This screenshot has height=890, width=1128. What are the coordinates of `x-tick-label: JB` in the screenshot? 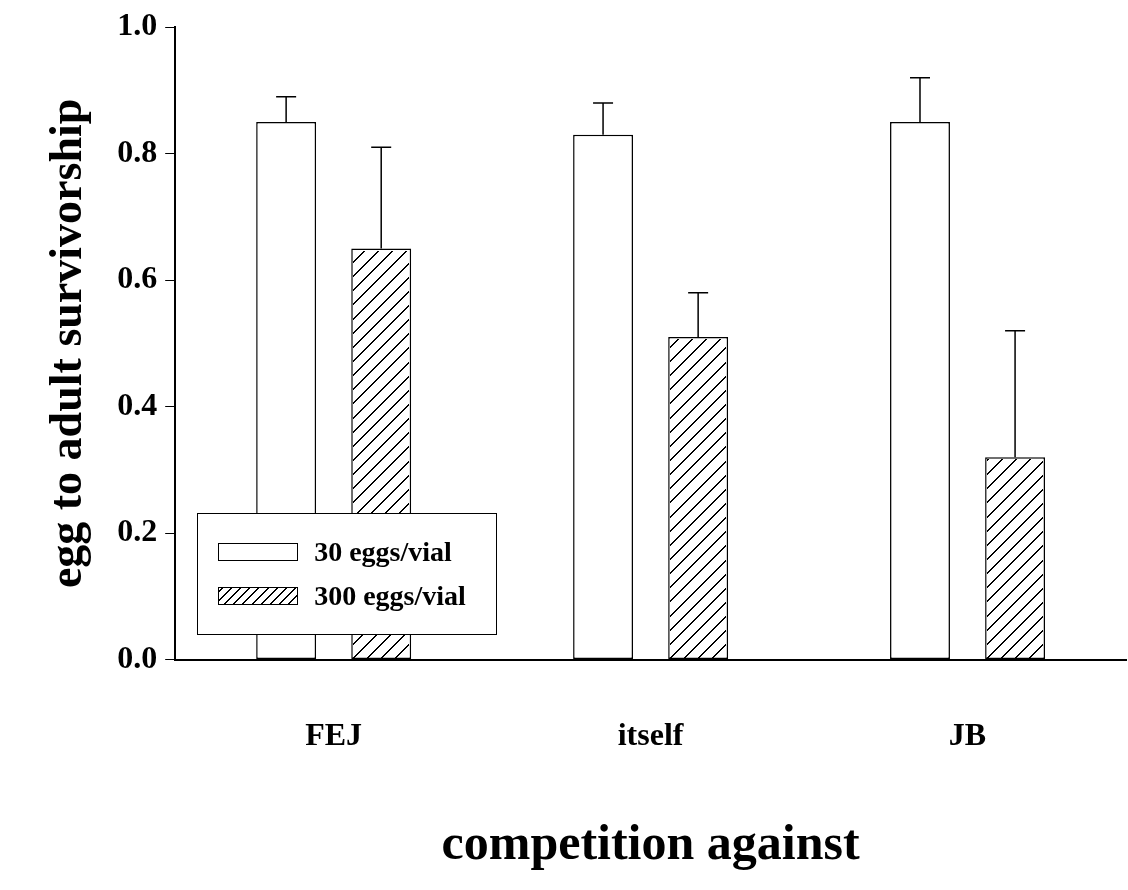 It's located at (967, 734).